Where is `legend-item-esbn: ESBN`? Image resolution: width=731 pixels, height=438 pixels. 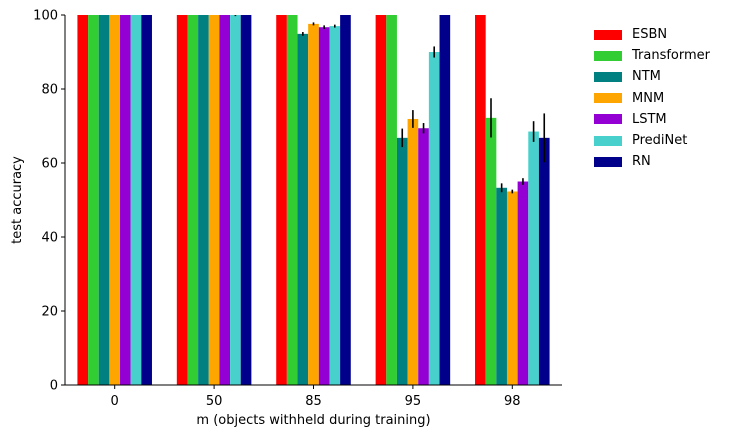 legend-item-esbn: ESBN is located at coordinates (652, 34).